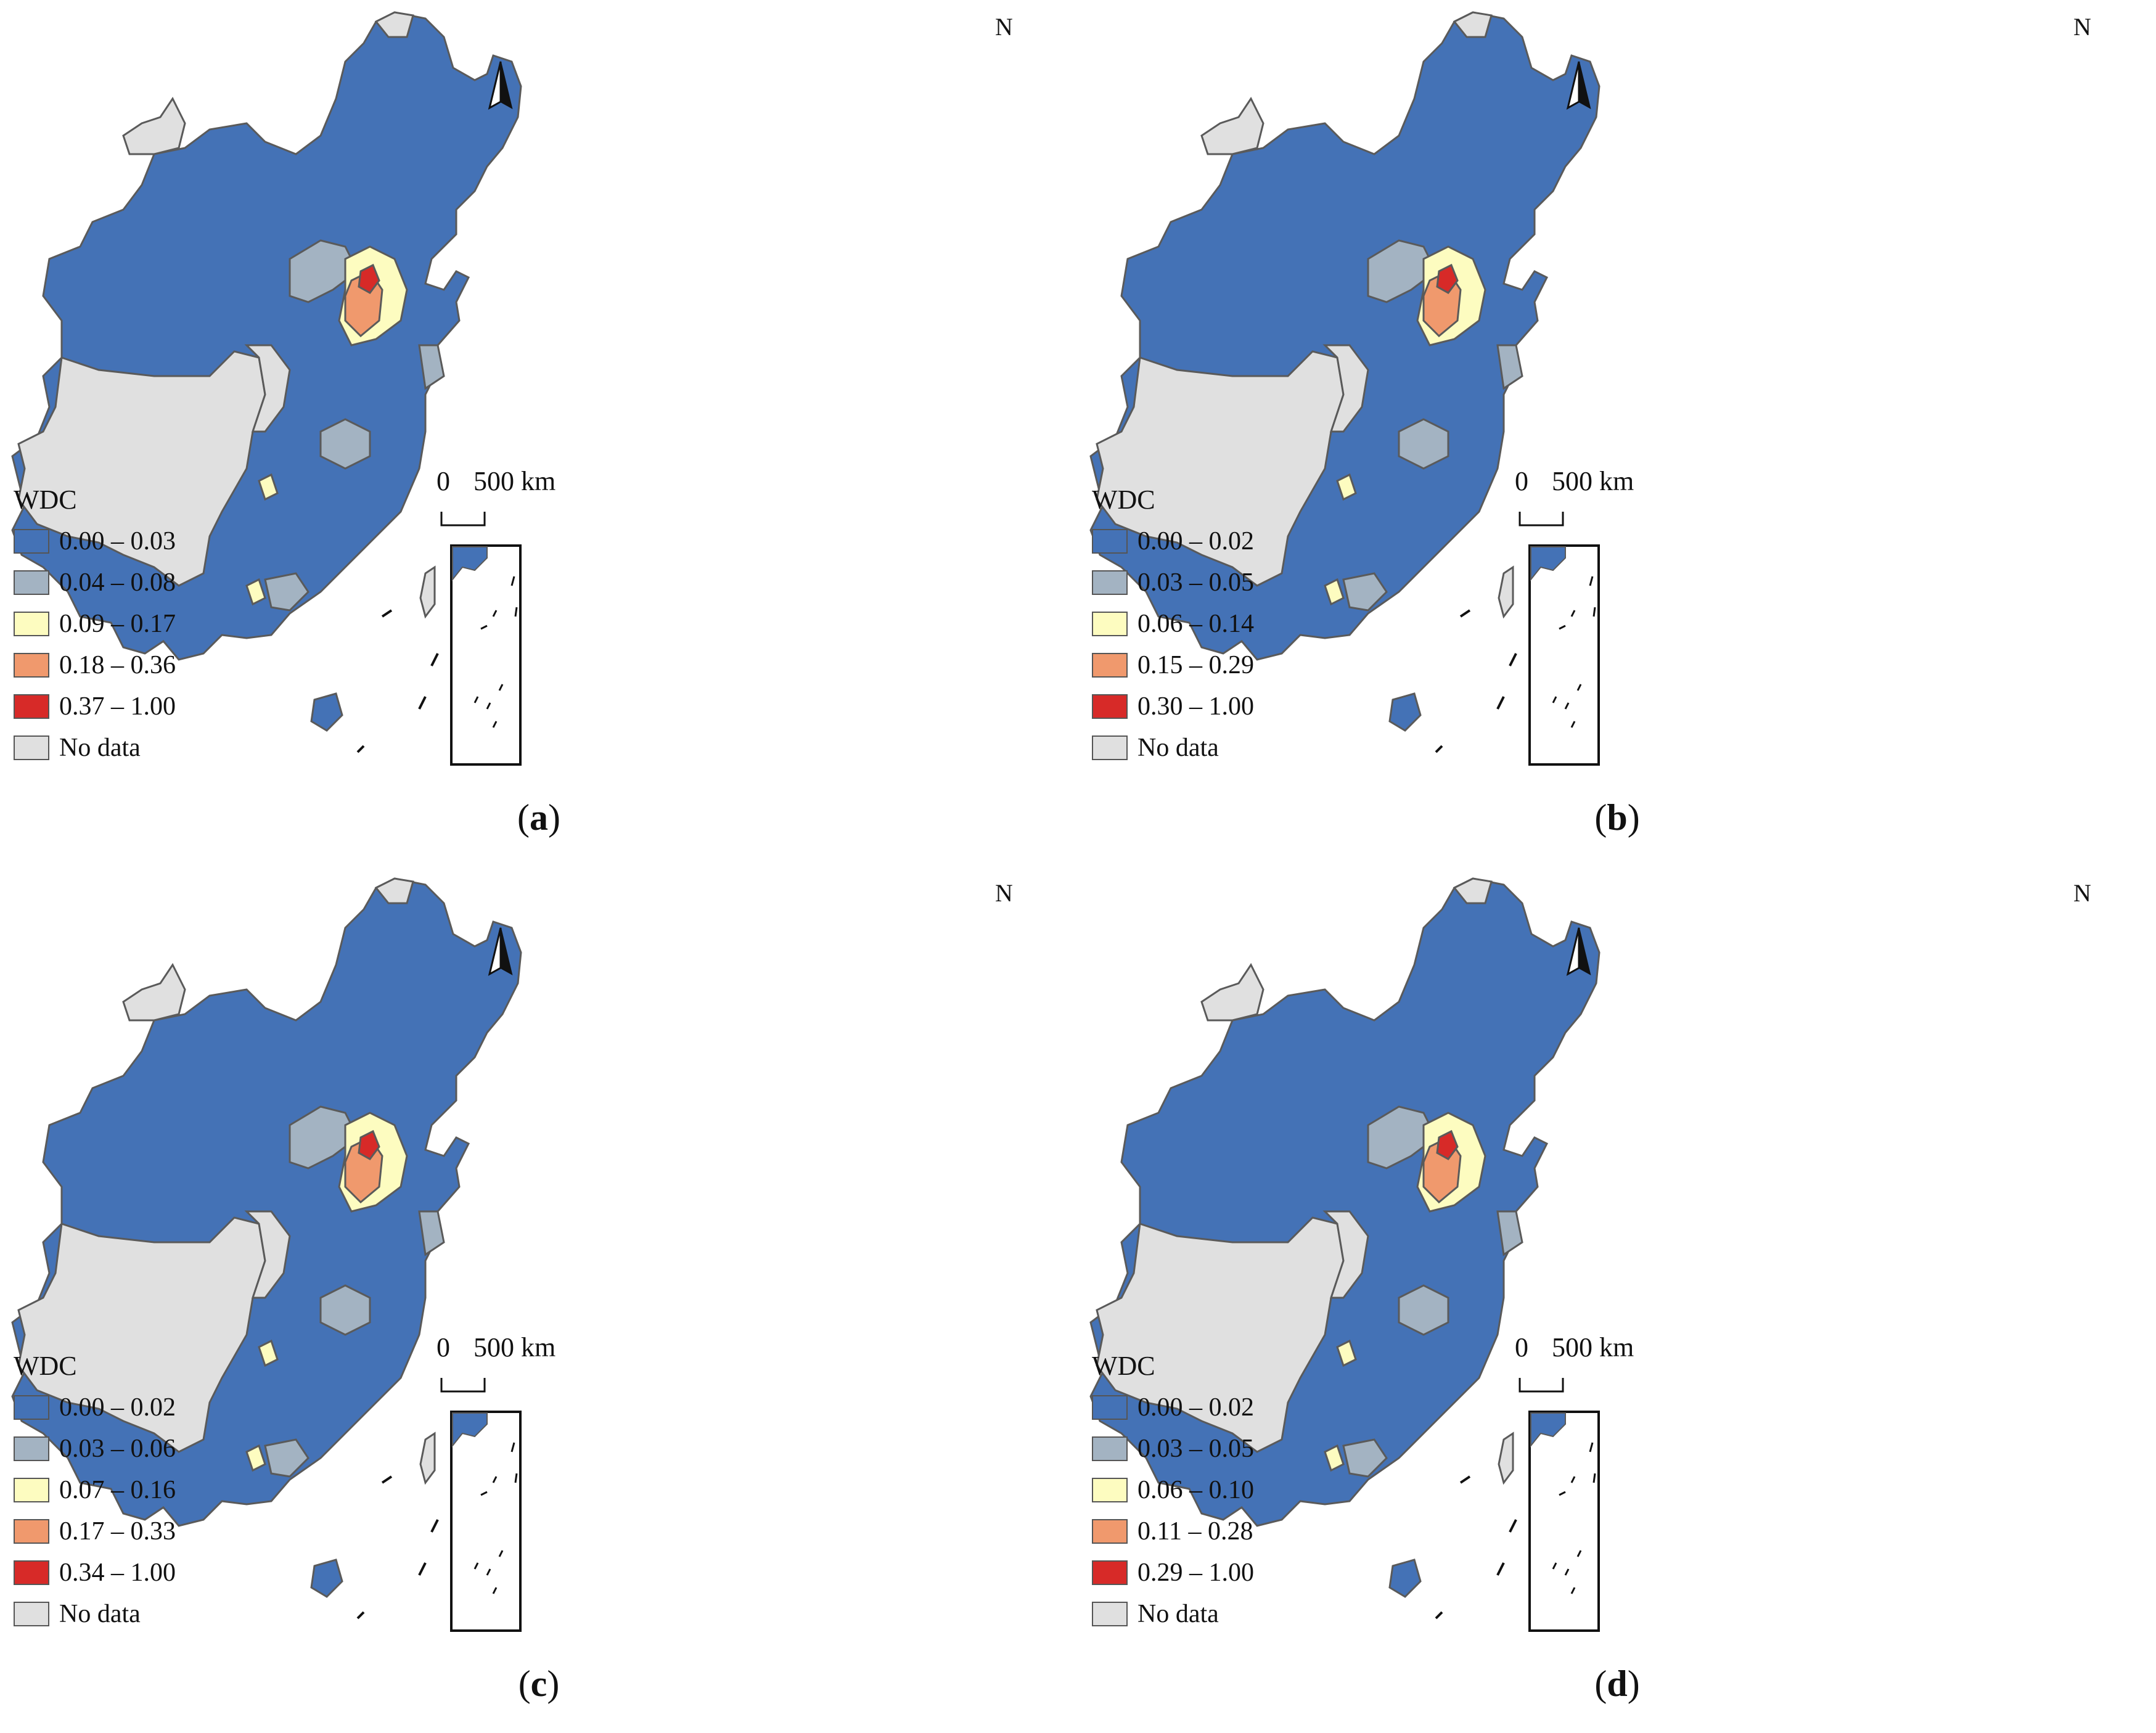  Describe the element at coordinates (1195, 664) in the screenshot. I see `legend-label-4: 0.15 – 0.29` at that location.